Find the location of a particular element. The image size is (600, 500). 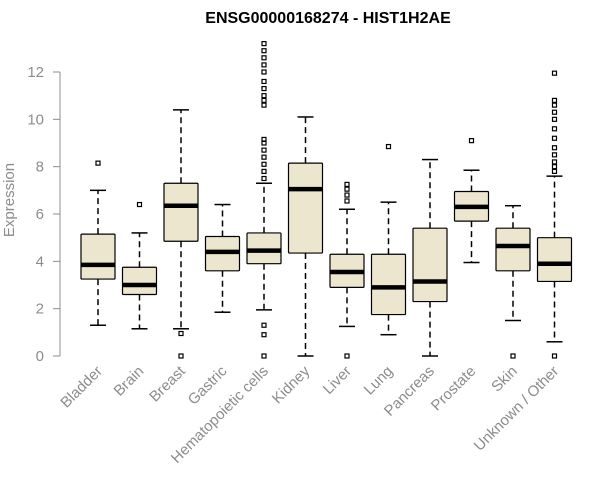

x-category-label: Lung is located at coordinates (379, 381).